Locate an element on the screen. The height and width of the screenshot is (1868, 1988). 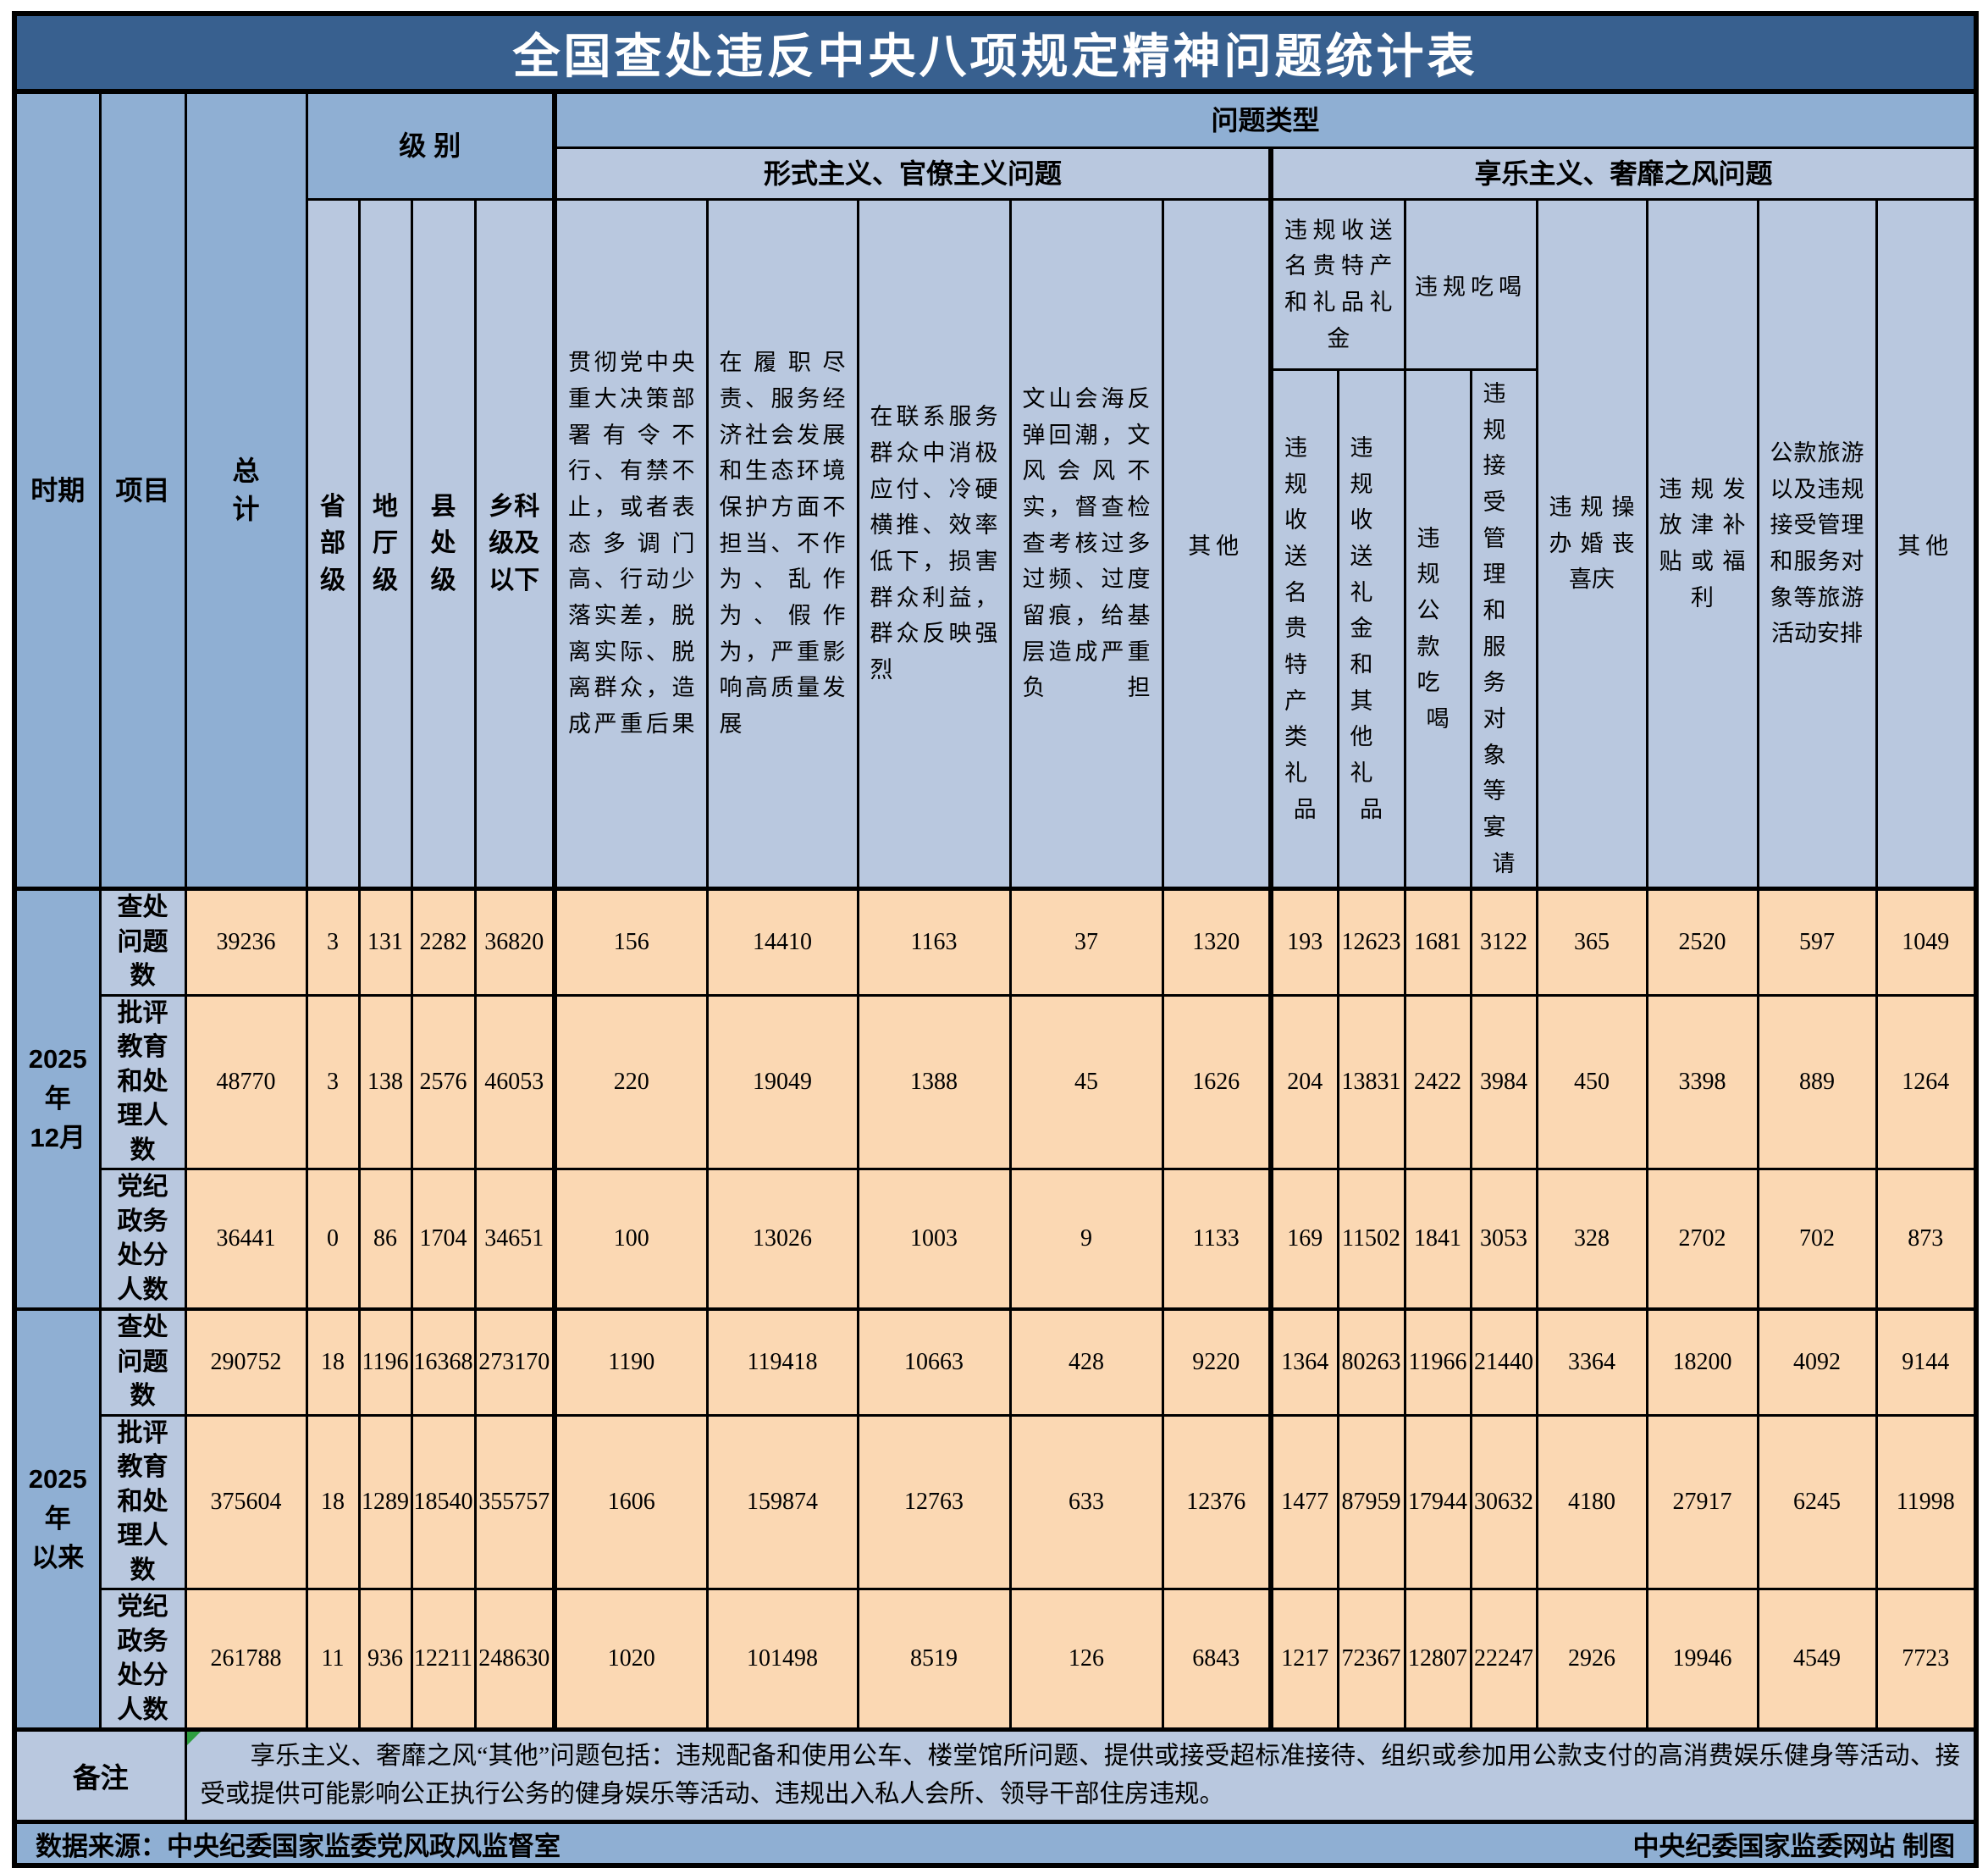
allowance-col-header: 违规发放津补贴或福利 is located at coordinates (1702, 544).